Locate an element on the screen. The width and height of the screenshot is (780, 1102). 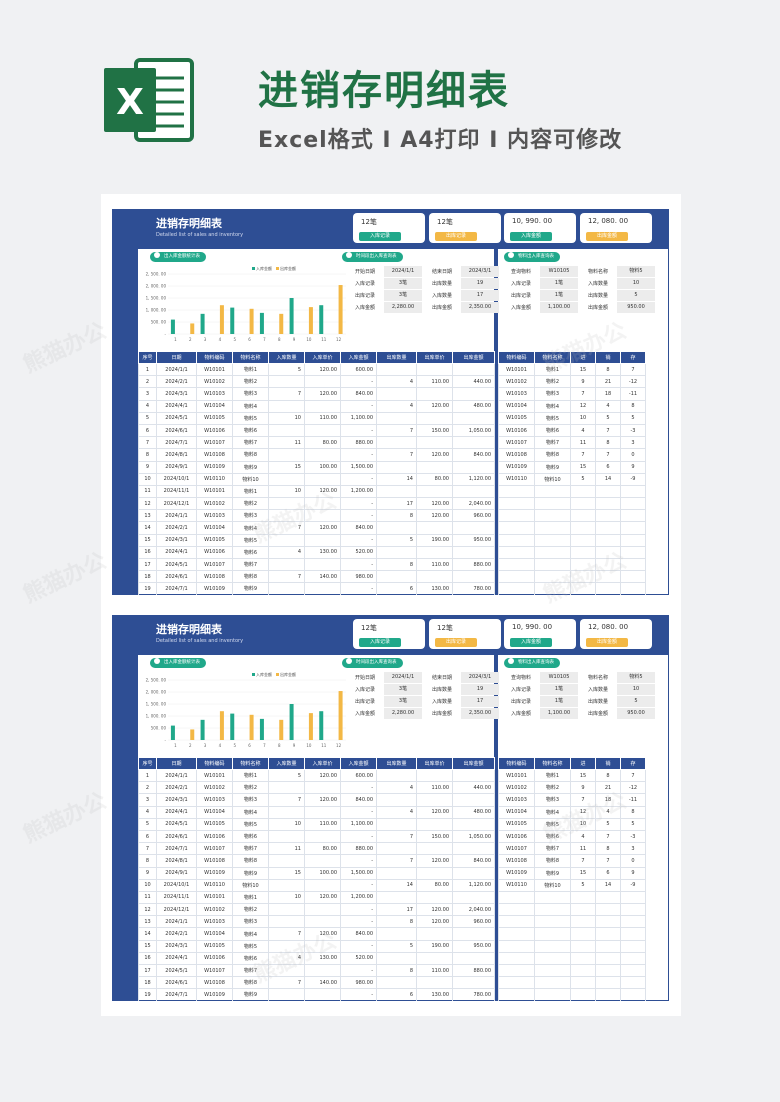
query-value: 950.00 is located at coordinates (636, 713).